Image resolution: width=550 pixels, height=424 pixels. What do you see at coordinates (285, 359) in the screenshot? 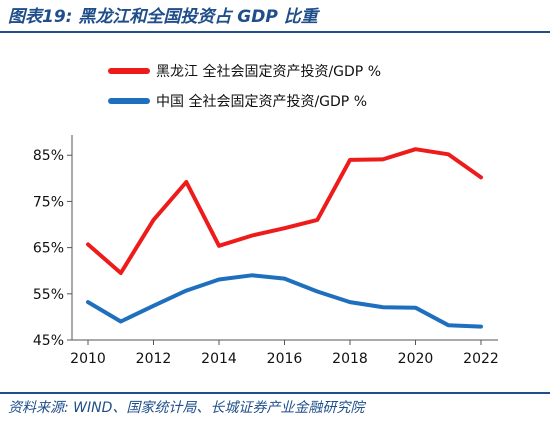
I see `x-tick-label: 2016` at bounding box center [285, 359].